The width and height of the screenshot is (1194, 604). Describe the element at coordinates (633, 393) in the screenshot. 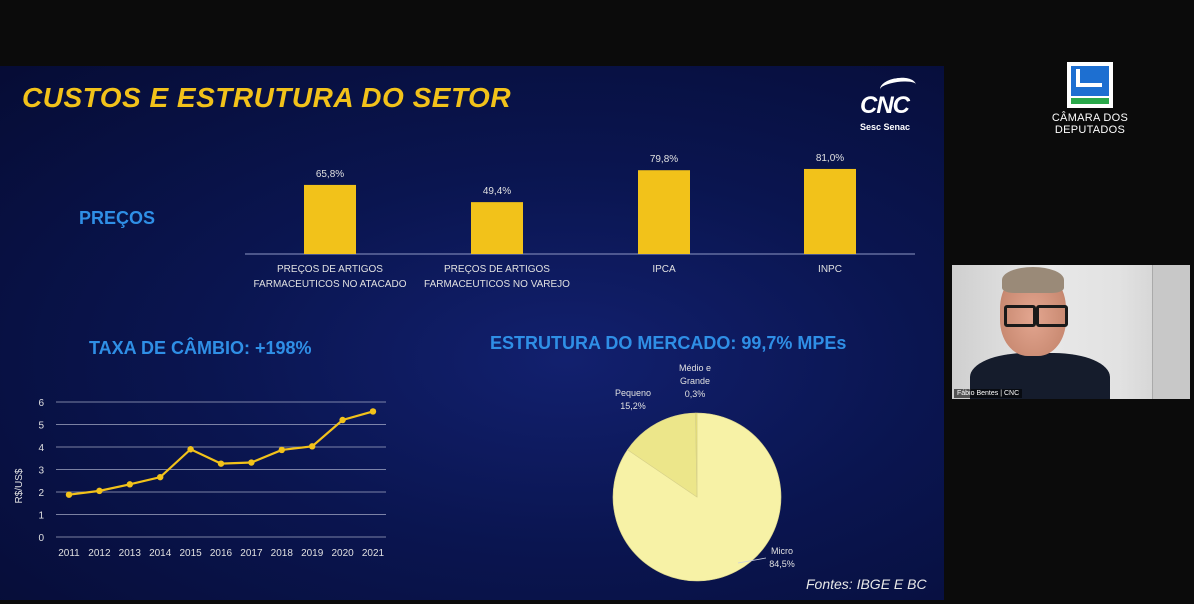

I see `pie-label-pequeno-name: Pequeno` at that location.